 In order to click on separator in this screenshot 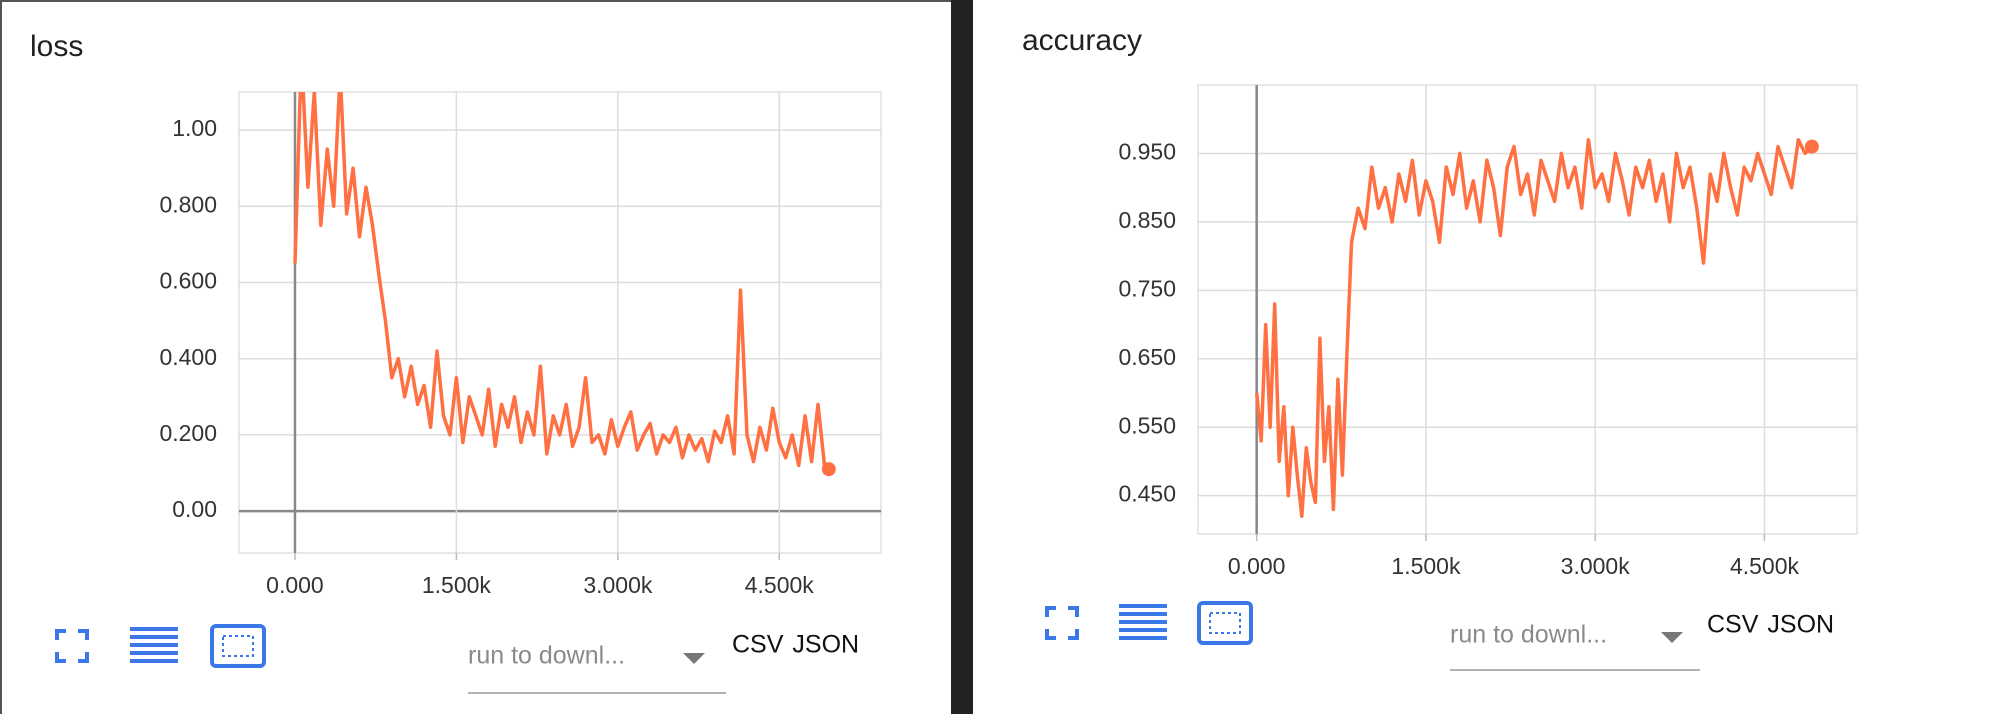, I will do `click(962, 357)`.